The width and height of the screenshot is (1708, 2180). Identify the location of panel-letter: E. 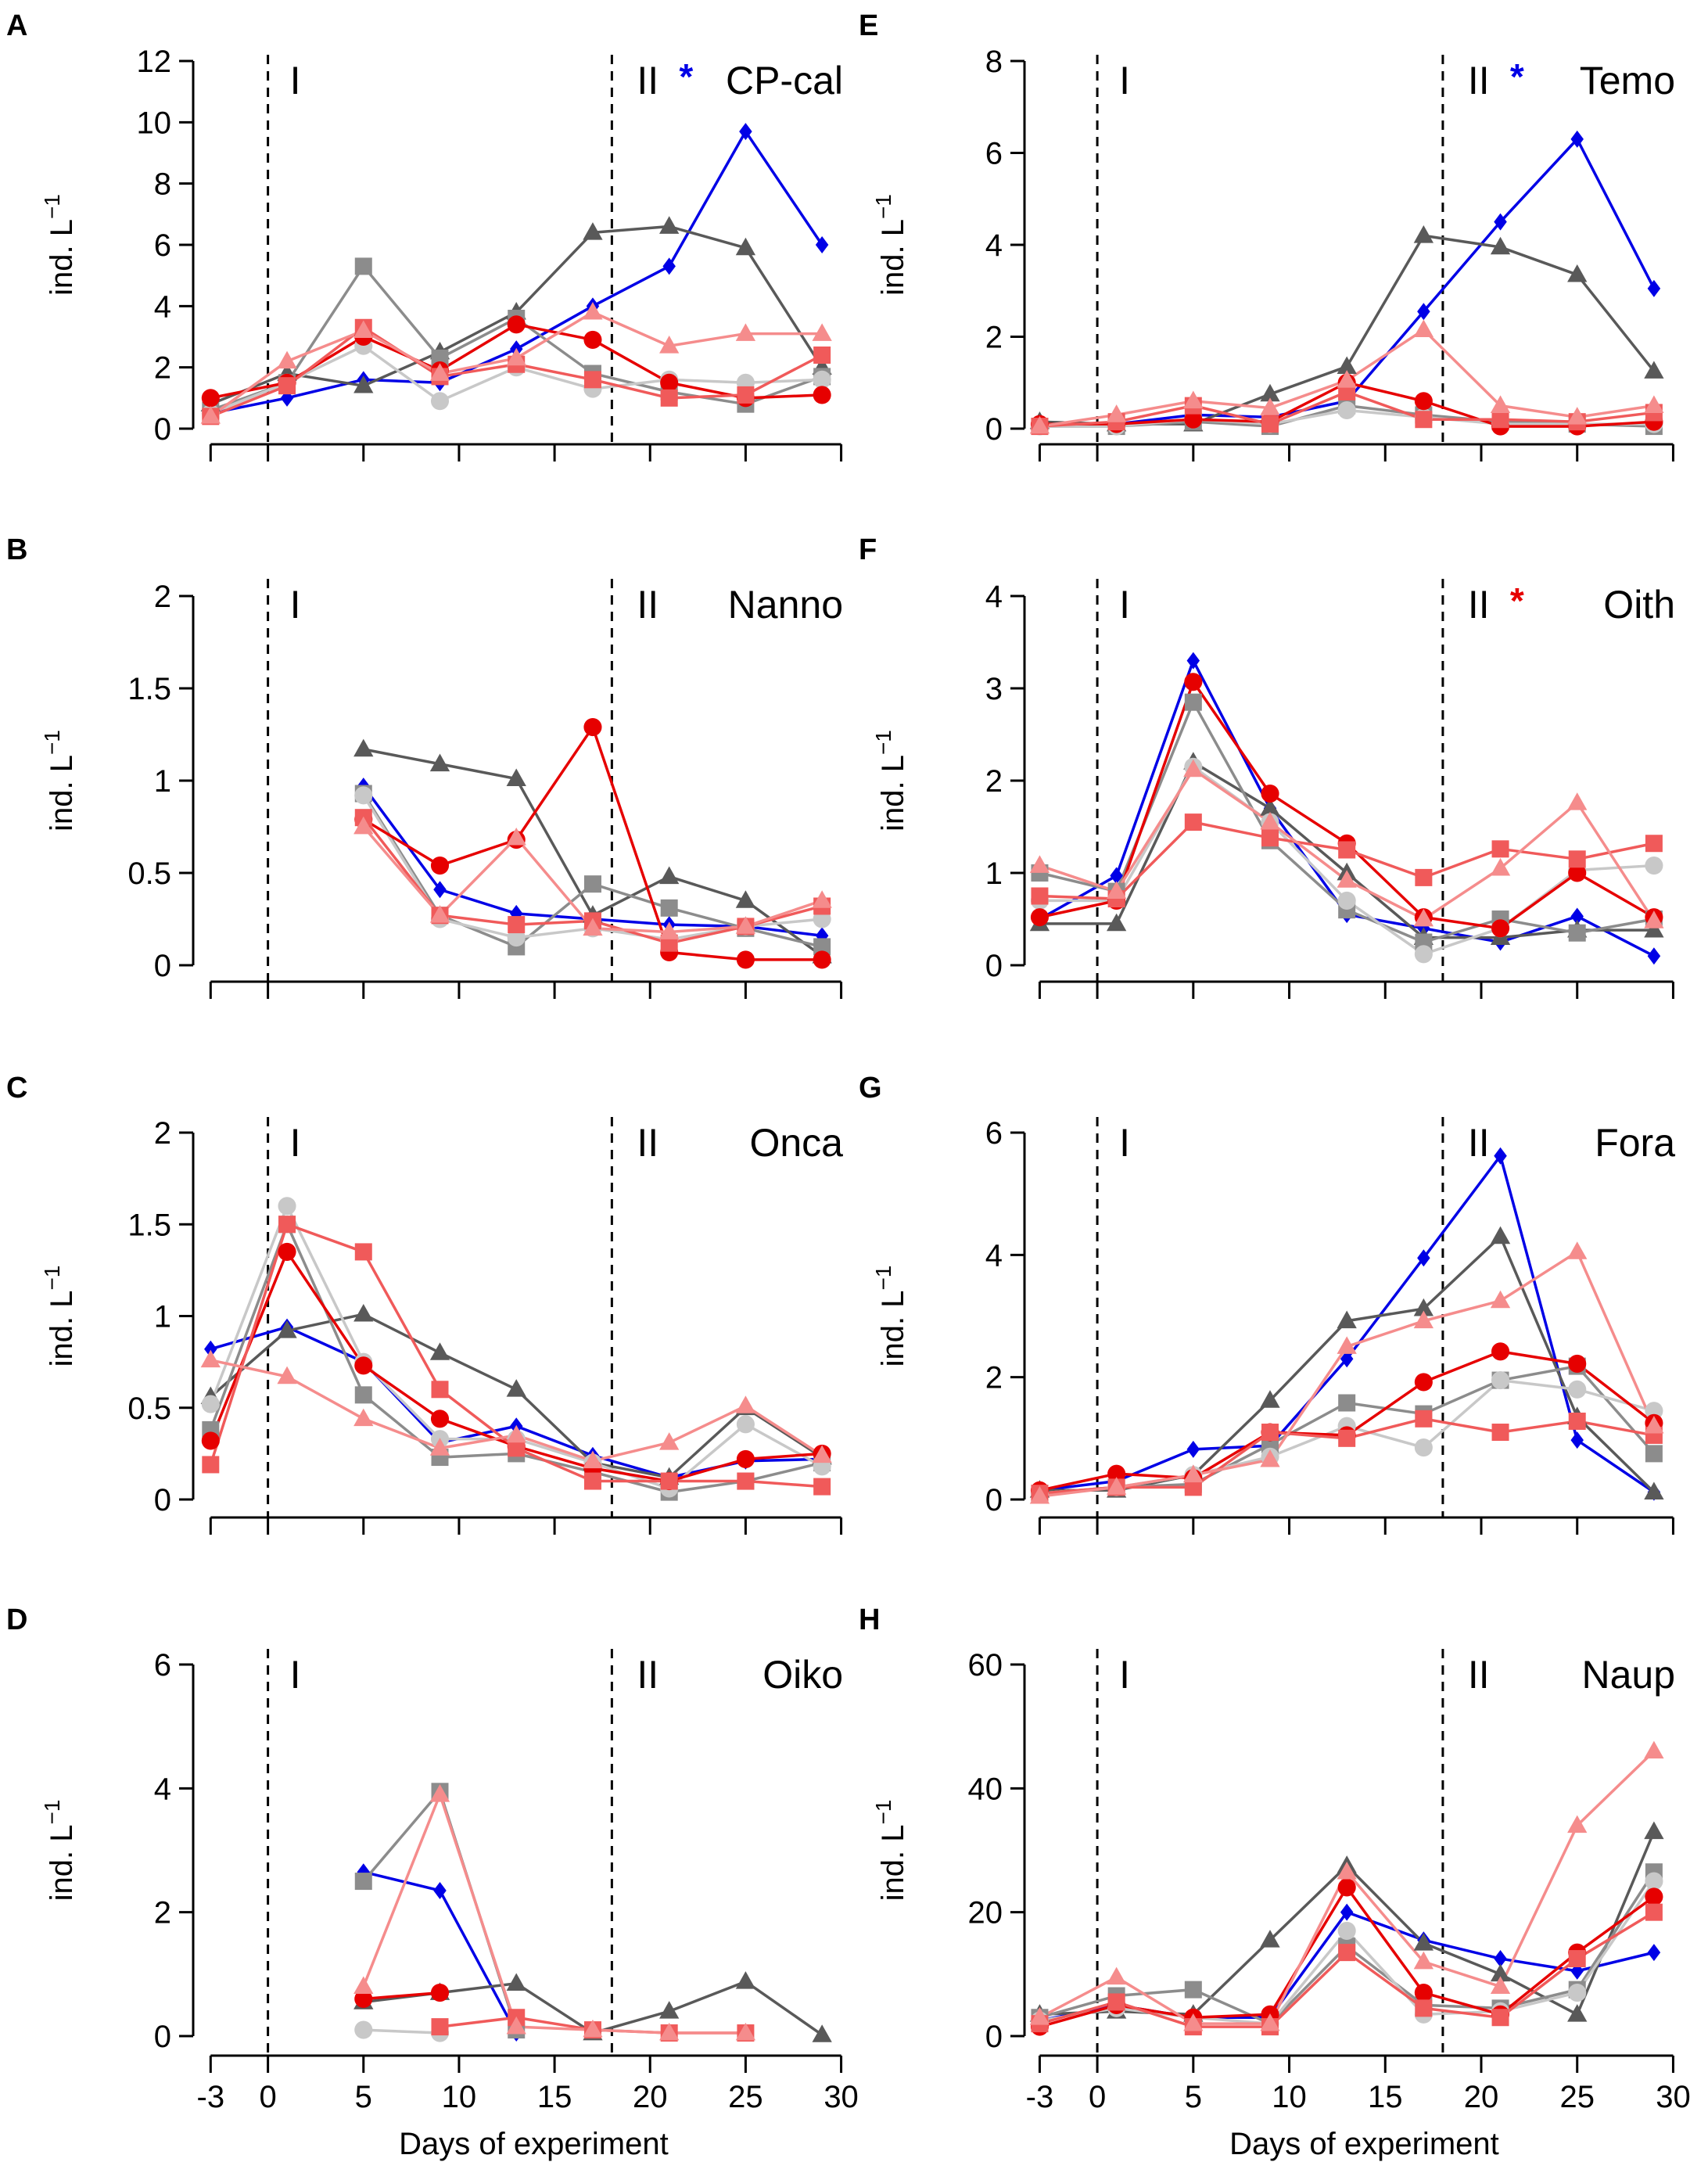
(868, 25).